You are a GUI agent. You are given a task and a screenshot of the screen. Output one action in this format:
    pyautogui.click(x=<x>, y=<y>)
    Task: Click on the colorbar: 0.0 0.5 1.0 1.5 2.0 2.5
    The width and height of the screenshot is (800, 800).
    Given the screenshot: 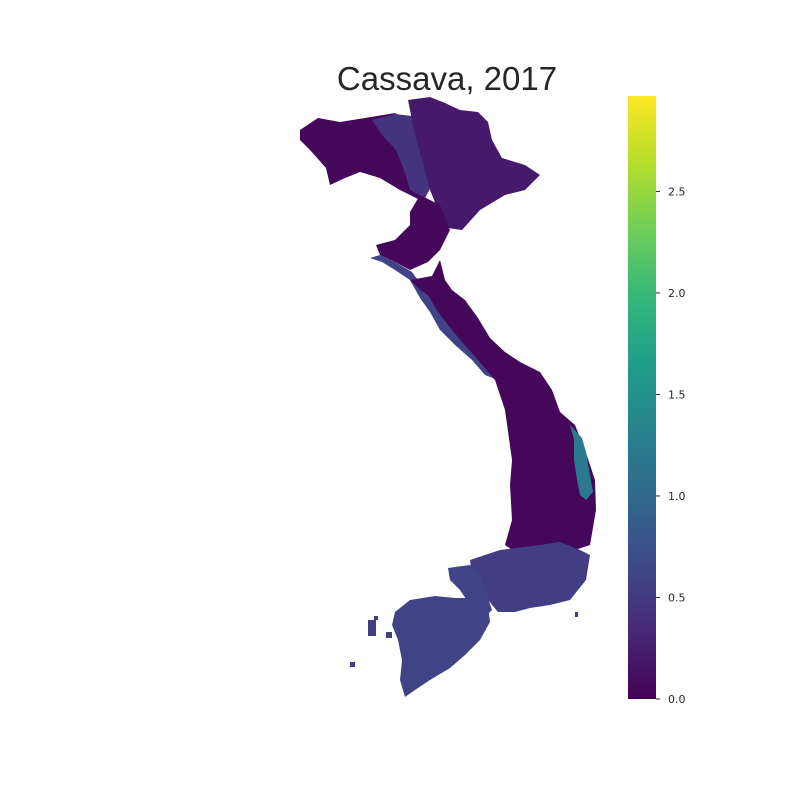 What is the action you would take?
    pyautogui.click(x=657, y=401)
    